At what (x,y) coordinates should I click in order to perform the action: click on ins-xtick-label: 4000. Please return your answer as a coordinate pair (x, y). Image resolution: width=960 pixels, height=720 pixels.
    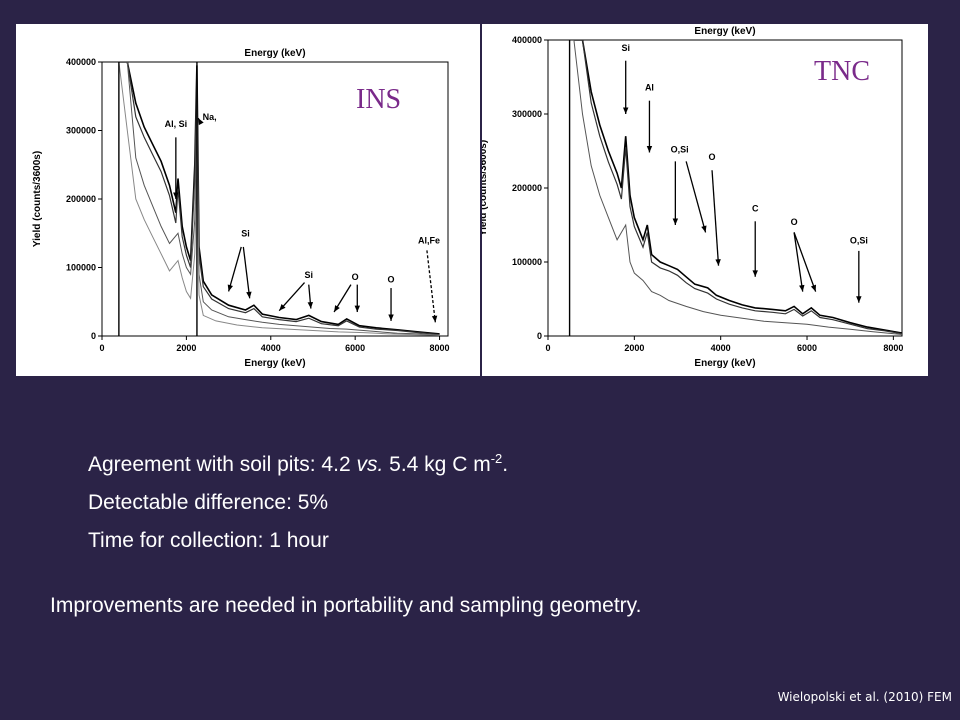
    Looking at the image, I should click on (271, 348).